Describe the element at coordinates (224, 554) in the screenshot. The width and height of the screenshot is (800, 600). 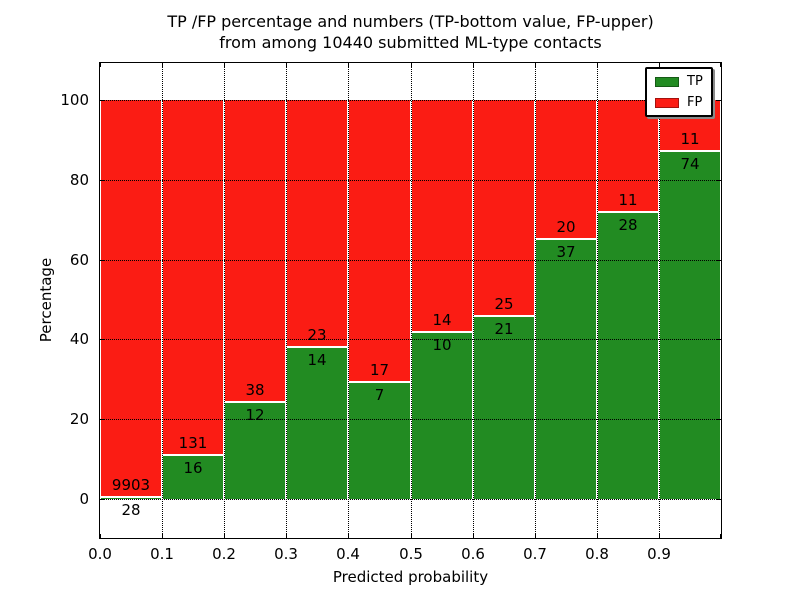
I see `x-tick-label: 0.2` at that location.